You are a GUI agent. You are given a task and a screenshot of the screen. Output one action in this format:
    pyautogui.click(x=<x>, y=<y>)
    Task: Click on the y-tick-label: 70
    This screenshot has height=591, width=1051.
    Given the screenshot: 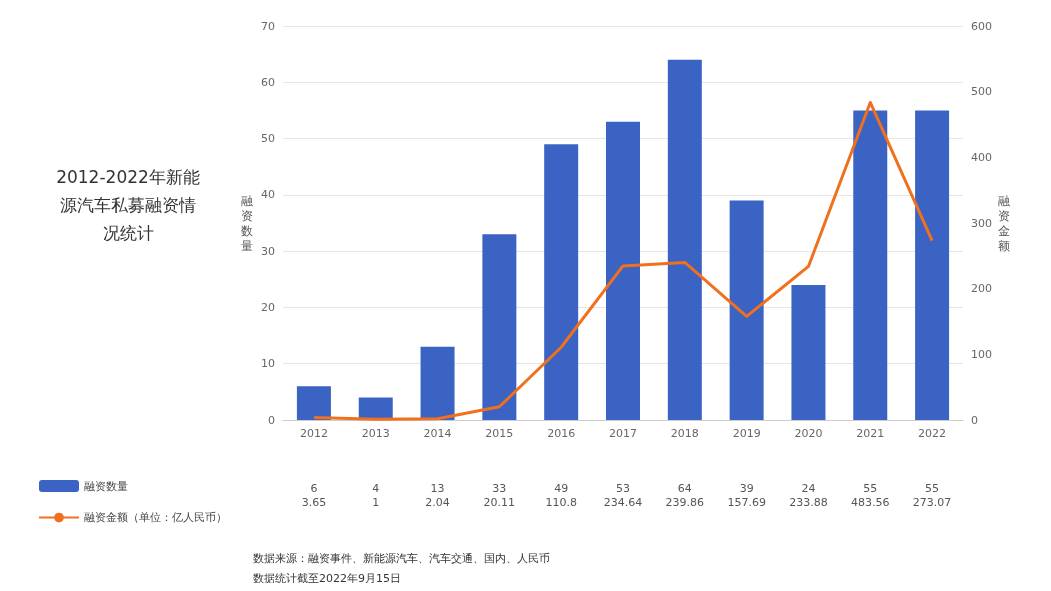 What is the action you would take?
    pyautogui.click(x=268, y=26)
    